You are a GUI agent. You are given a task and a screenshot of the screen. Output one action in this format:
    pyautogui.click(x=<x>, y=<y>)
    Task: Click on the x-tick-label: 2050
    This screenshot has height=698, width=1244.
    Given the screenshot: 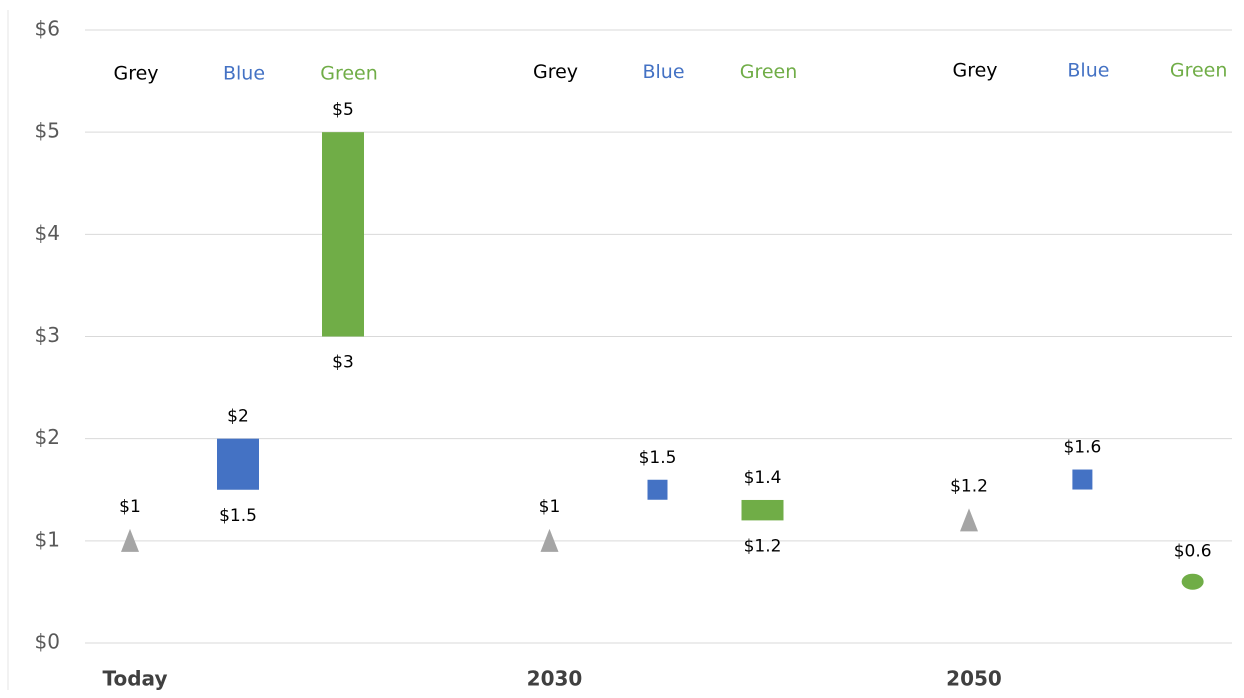 What is the action you would take?
    pyautogui.click(x=974, y=679)
    